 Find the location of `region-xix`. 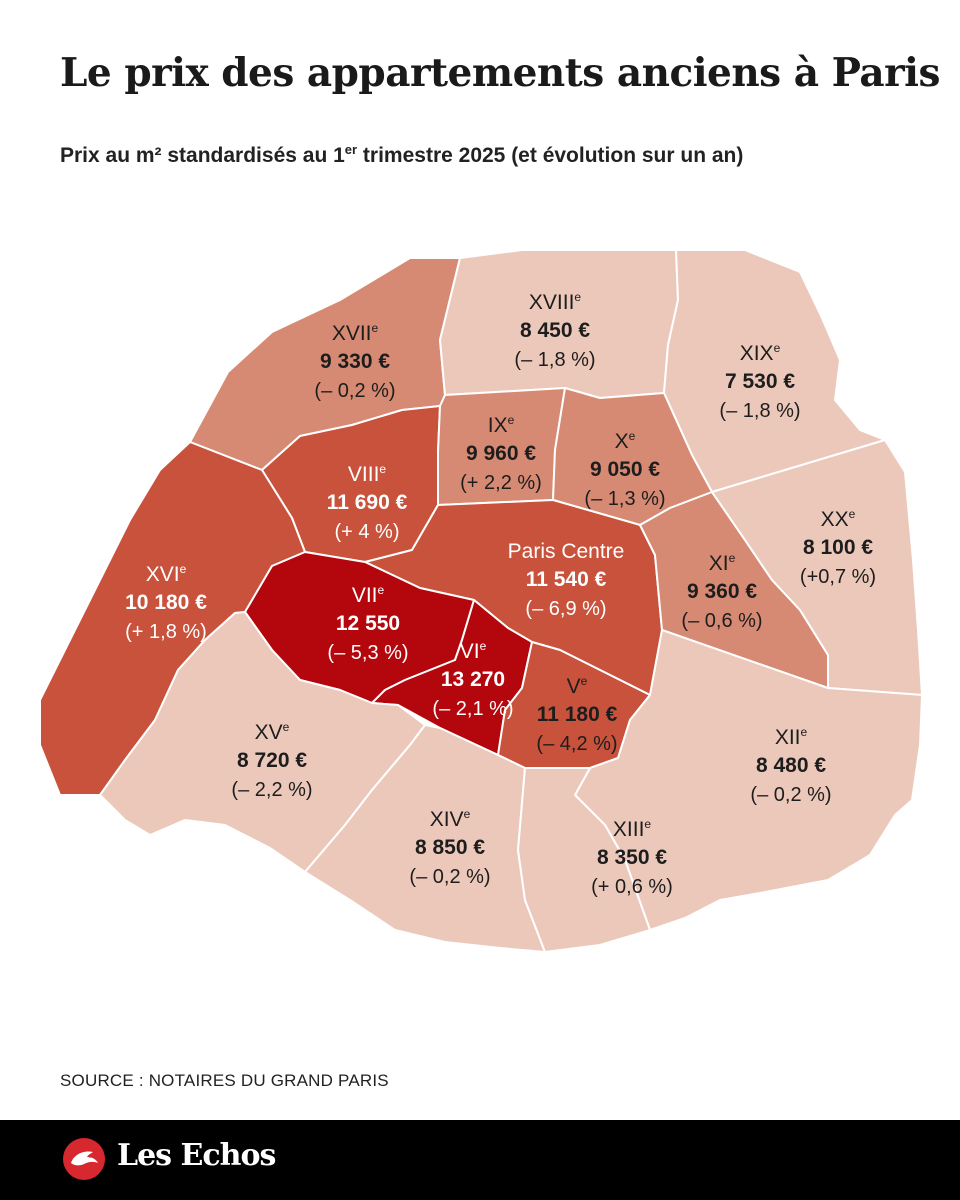

region-xix is located at coordinates (774, 371).